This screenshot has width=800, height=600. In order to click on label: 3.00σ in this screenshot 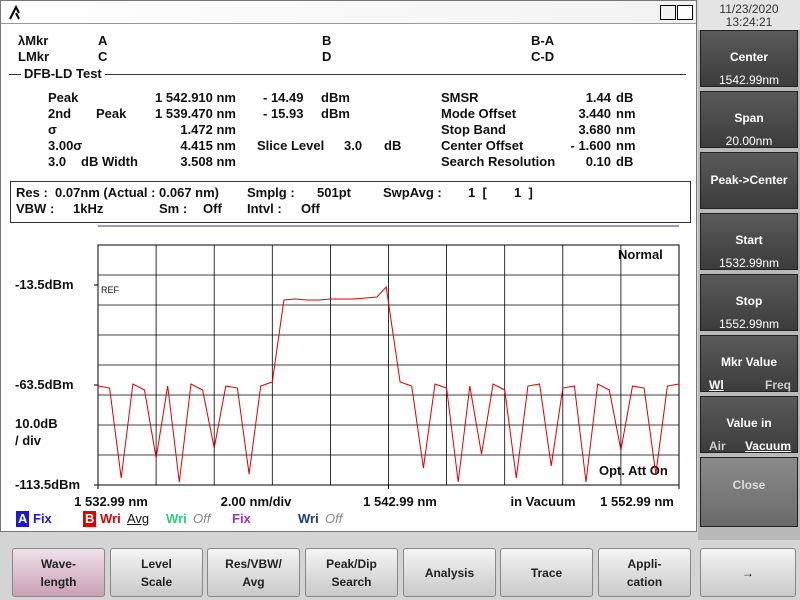, I will do `click(65, 145)`.